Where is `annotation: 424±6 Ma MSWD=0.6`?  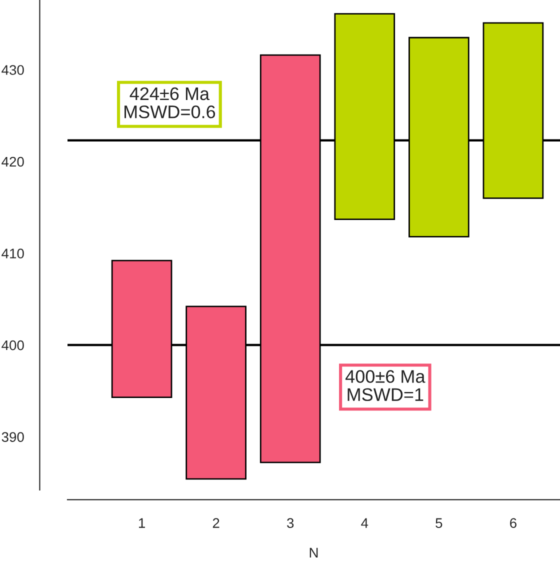 annotation: 424±6 Ma MSWD=0.6 is located at coordinates (170, 102).